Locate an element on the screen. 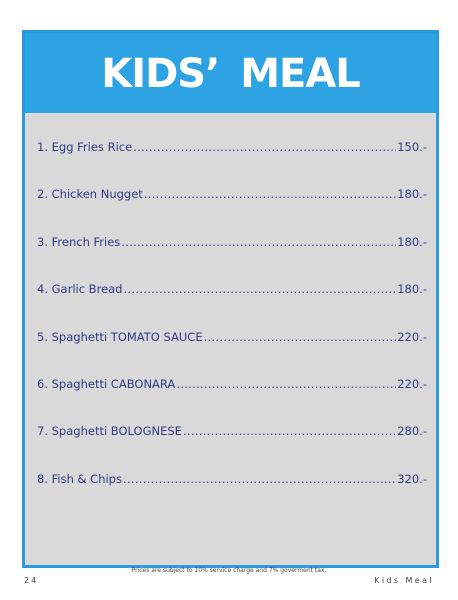  menu-item: 5. Spaghetti TOMATO SAUCE 220.- is located at coordinates (232, 353).